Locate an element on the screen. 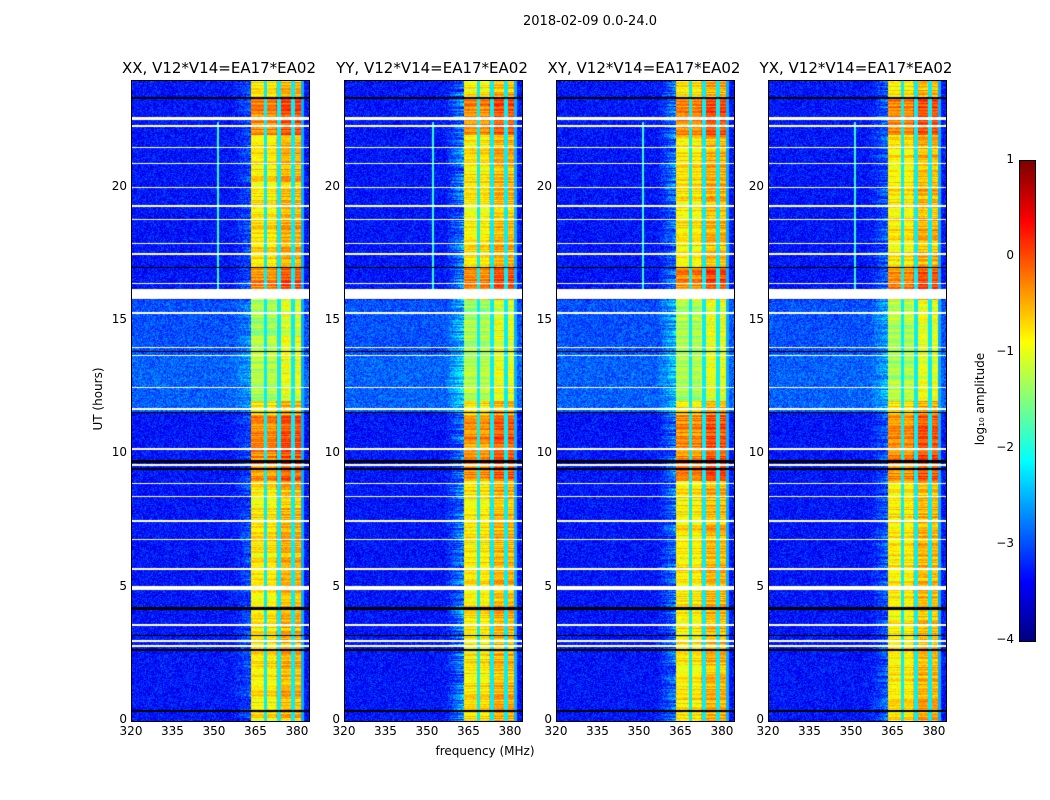  colorbar-label: log₁₀ amplitude is located at coordinates (980, 399).